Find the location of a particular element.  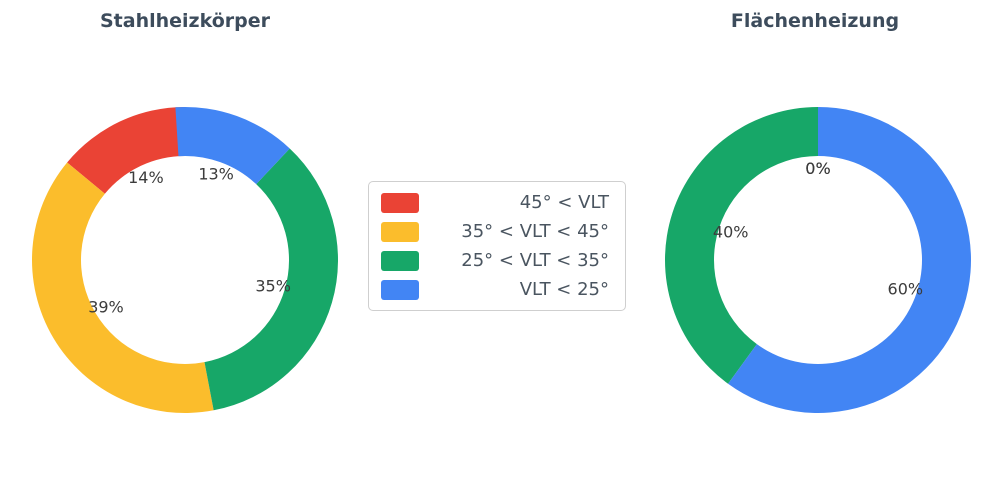

chart-title-flaechenheizung: Flächenheizung is located at coordinates (815, 21).